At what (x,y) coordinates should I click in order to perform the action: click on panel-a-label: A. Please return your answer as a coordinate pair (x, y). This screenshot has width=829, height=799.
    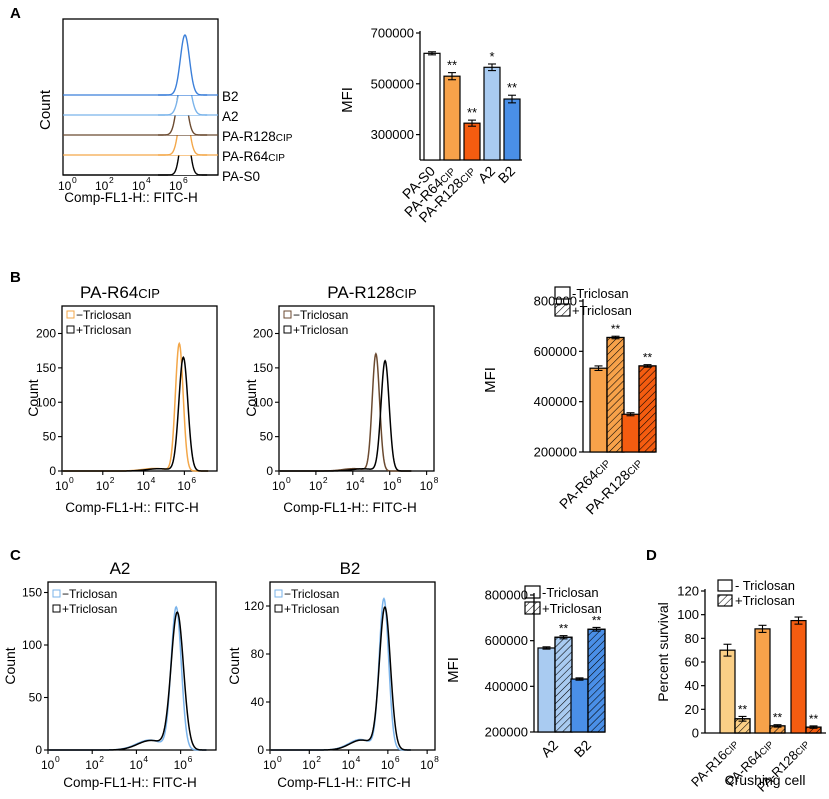
    Looking at the image, I should click on (15, 13).